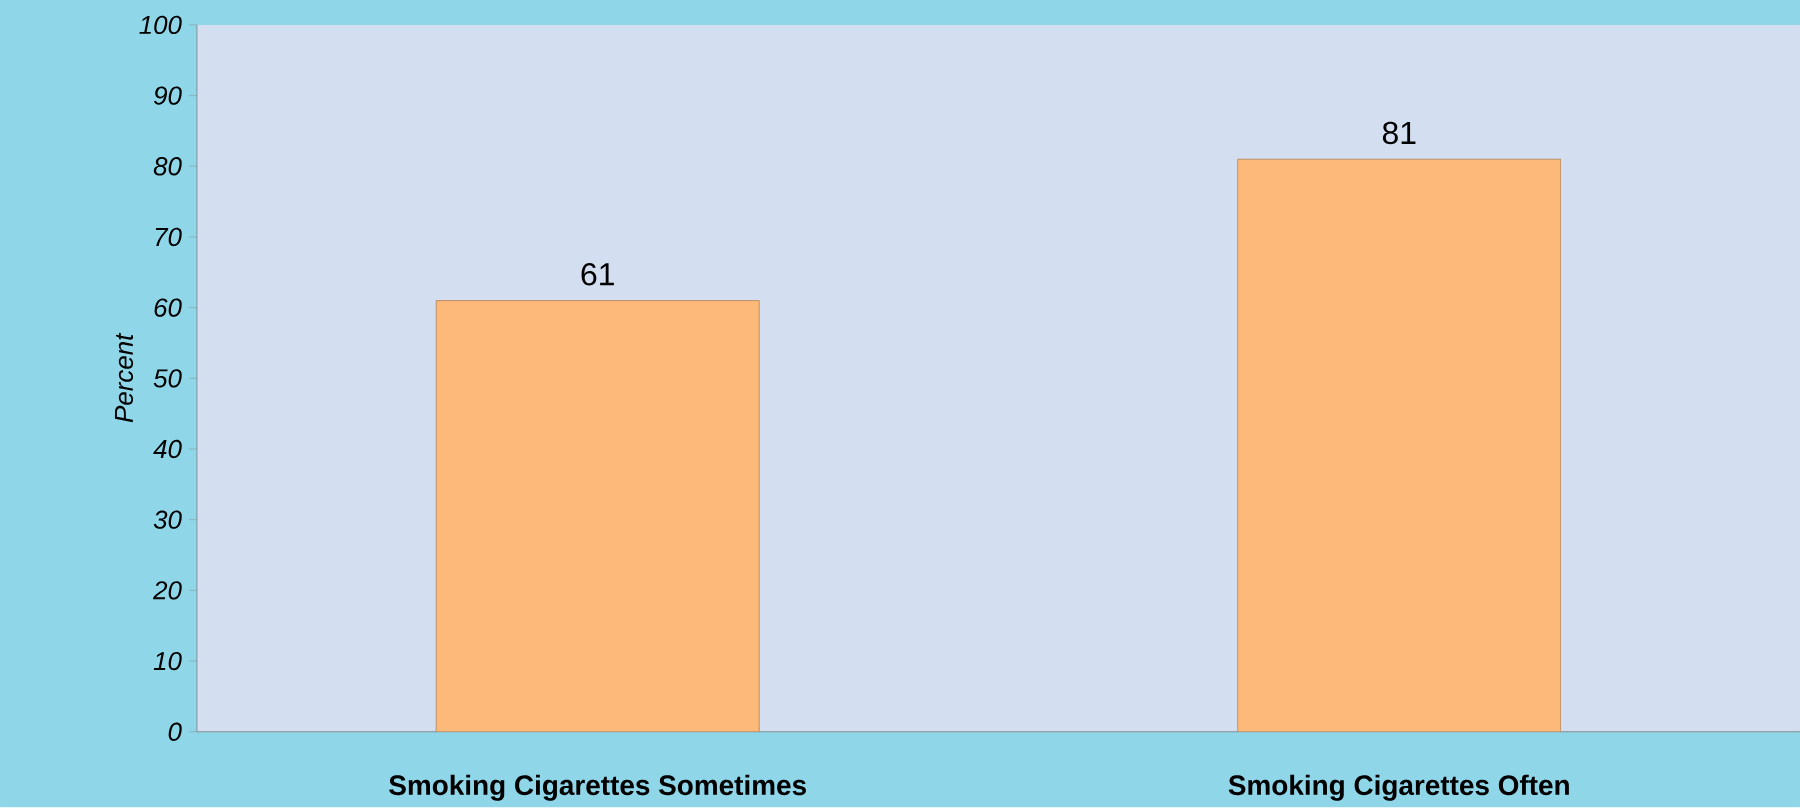 The width and height of the screenshot is (1800, 808). I want to click on y-tick-label: 50, so click(167, 378).